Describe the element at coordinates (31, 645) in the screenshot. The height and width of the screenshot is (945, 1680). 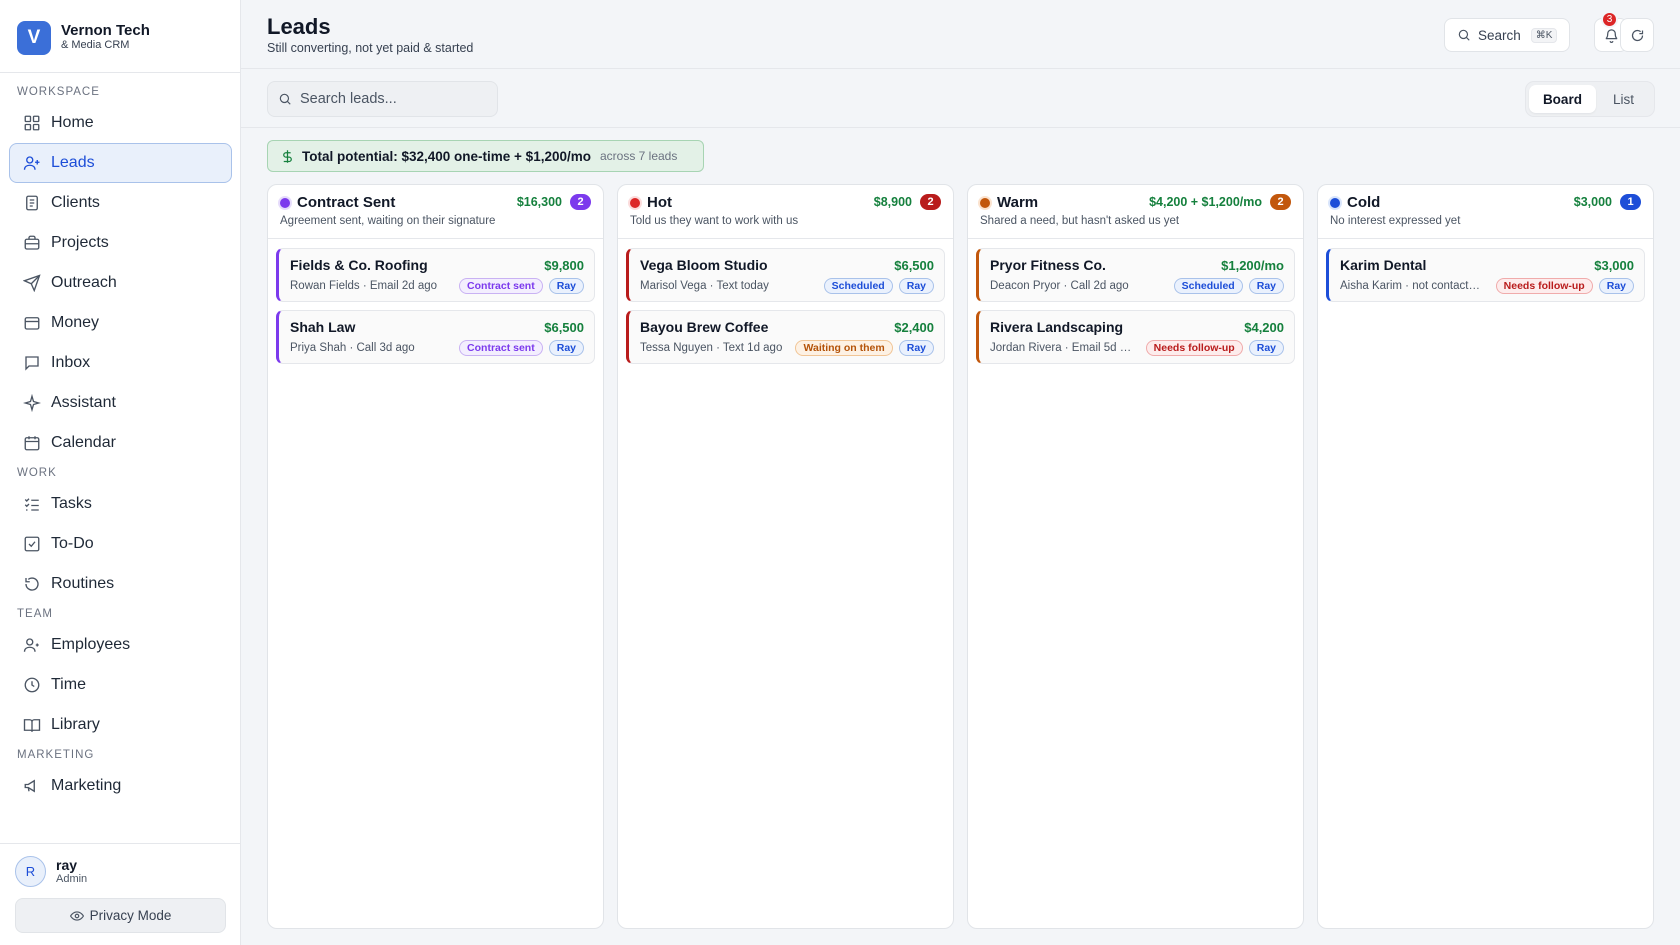
I see `users-icon` at that location.